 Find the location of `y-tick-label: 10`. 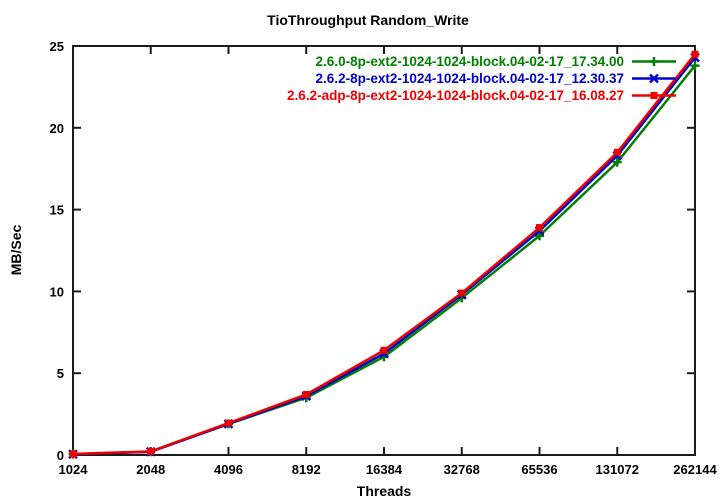

y-tick-label: 10 is located at coordinates (57, 291).